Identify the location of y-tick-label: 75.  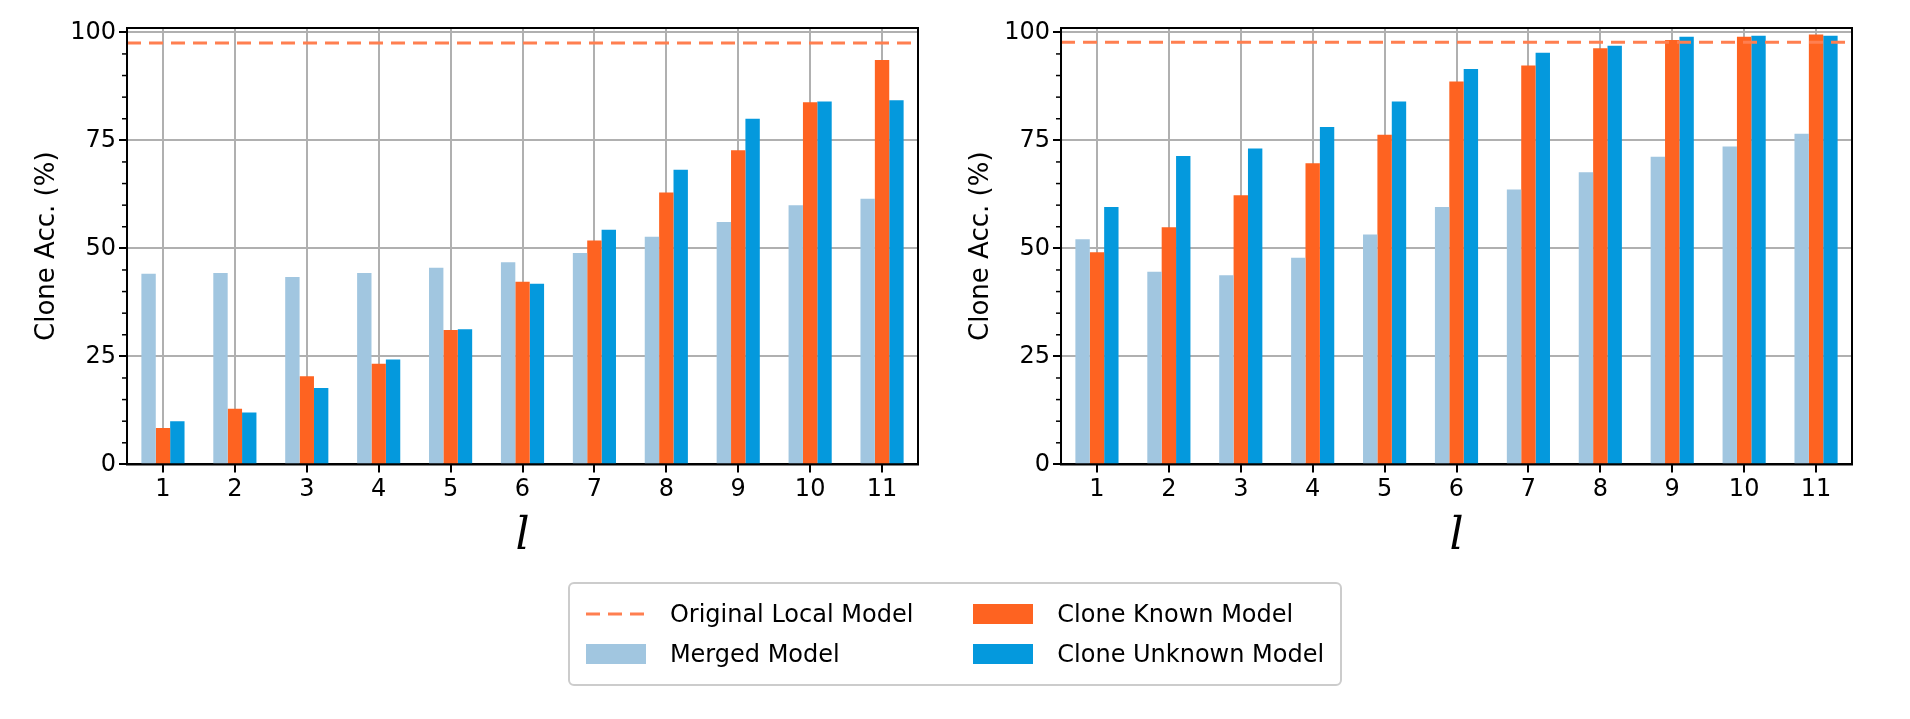
(101, 138).